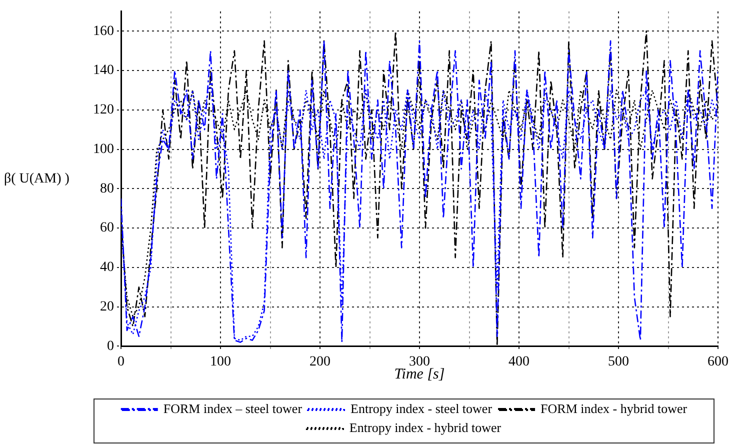 Image resolution: width=736 pixels, height=447 pixels. Describe the element at coordinates (107, 306) in the screenshot. I see `y-tick-label: 20` at that location.